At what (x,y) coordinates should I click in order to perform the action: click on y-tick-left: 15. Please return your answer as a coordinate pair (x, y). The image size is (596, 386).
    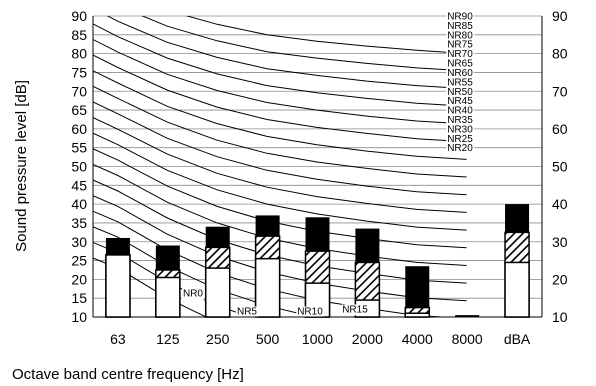
    Looking at the image, I should click on (79, 298).